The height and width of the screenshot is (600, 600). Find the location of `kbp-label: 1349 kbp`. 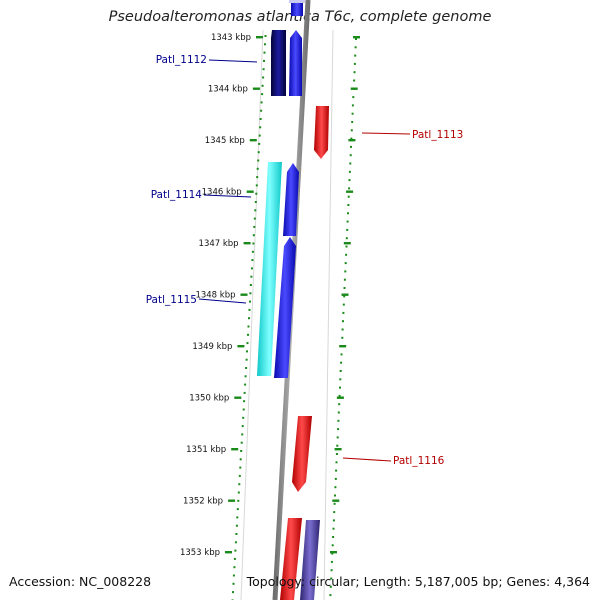

kbp-label: 1349 kbp is located at coordinates (212, 347).